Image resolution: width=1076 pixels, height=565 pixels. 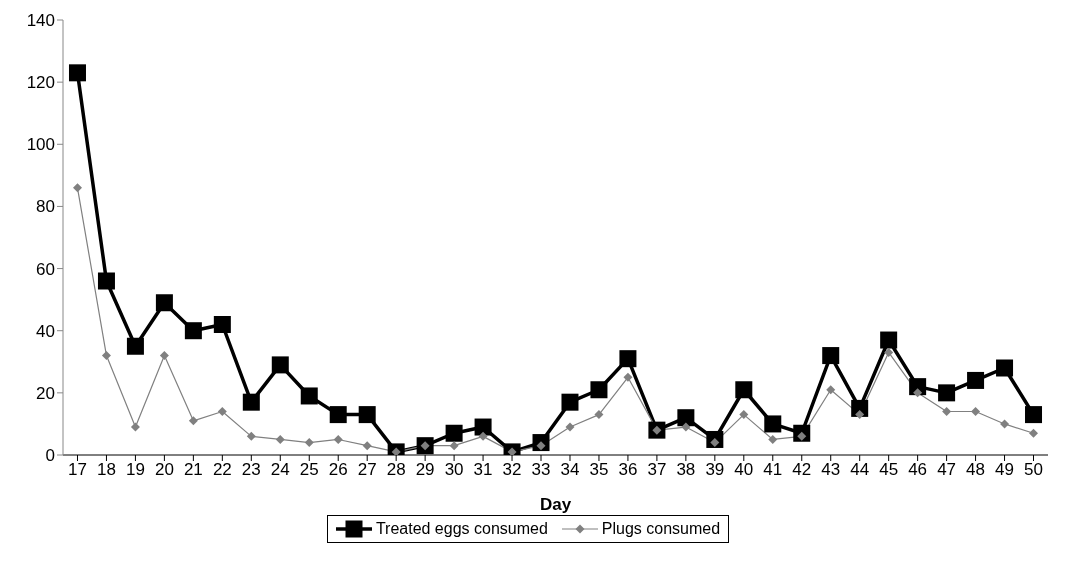 What do you see at coordinates (976, 470) in the screenshot?
I see `x-tick-label: 48` at bounding box center [976, 470].